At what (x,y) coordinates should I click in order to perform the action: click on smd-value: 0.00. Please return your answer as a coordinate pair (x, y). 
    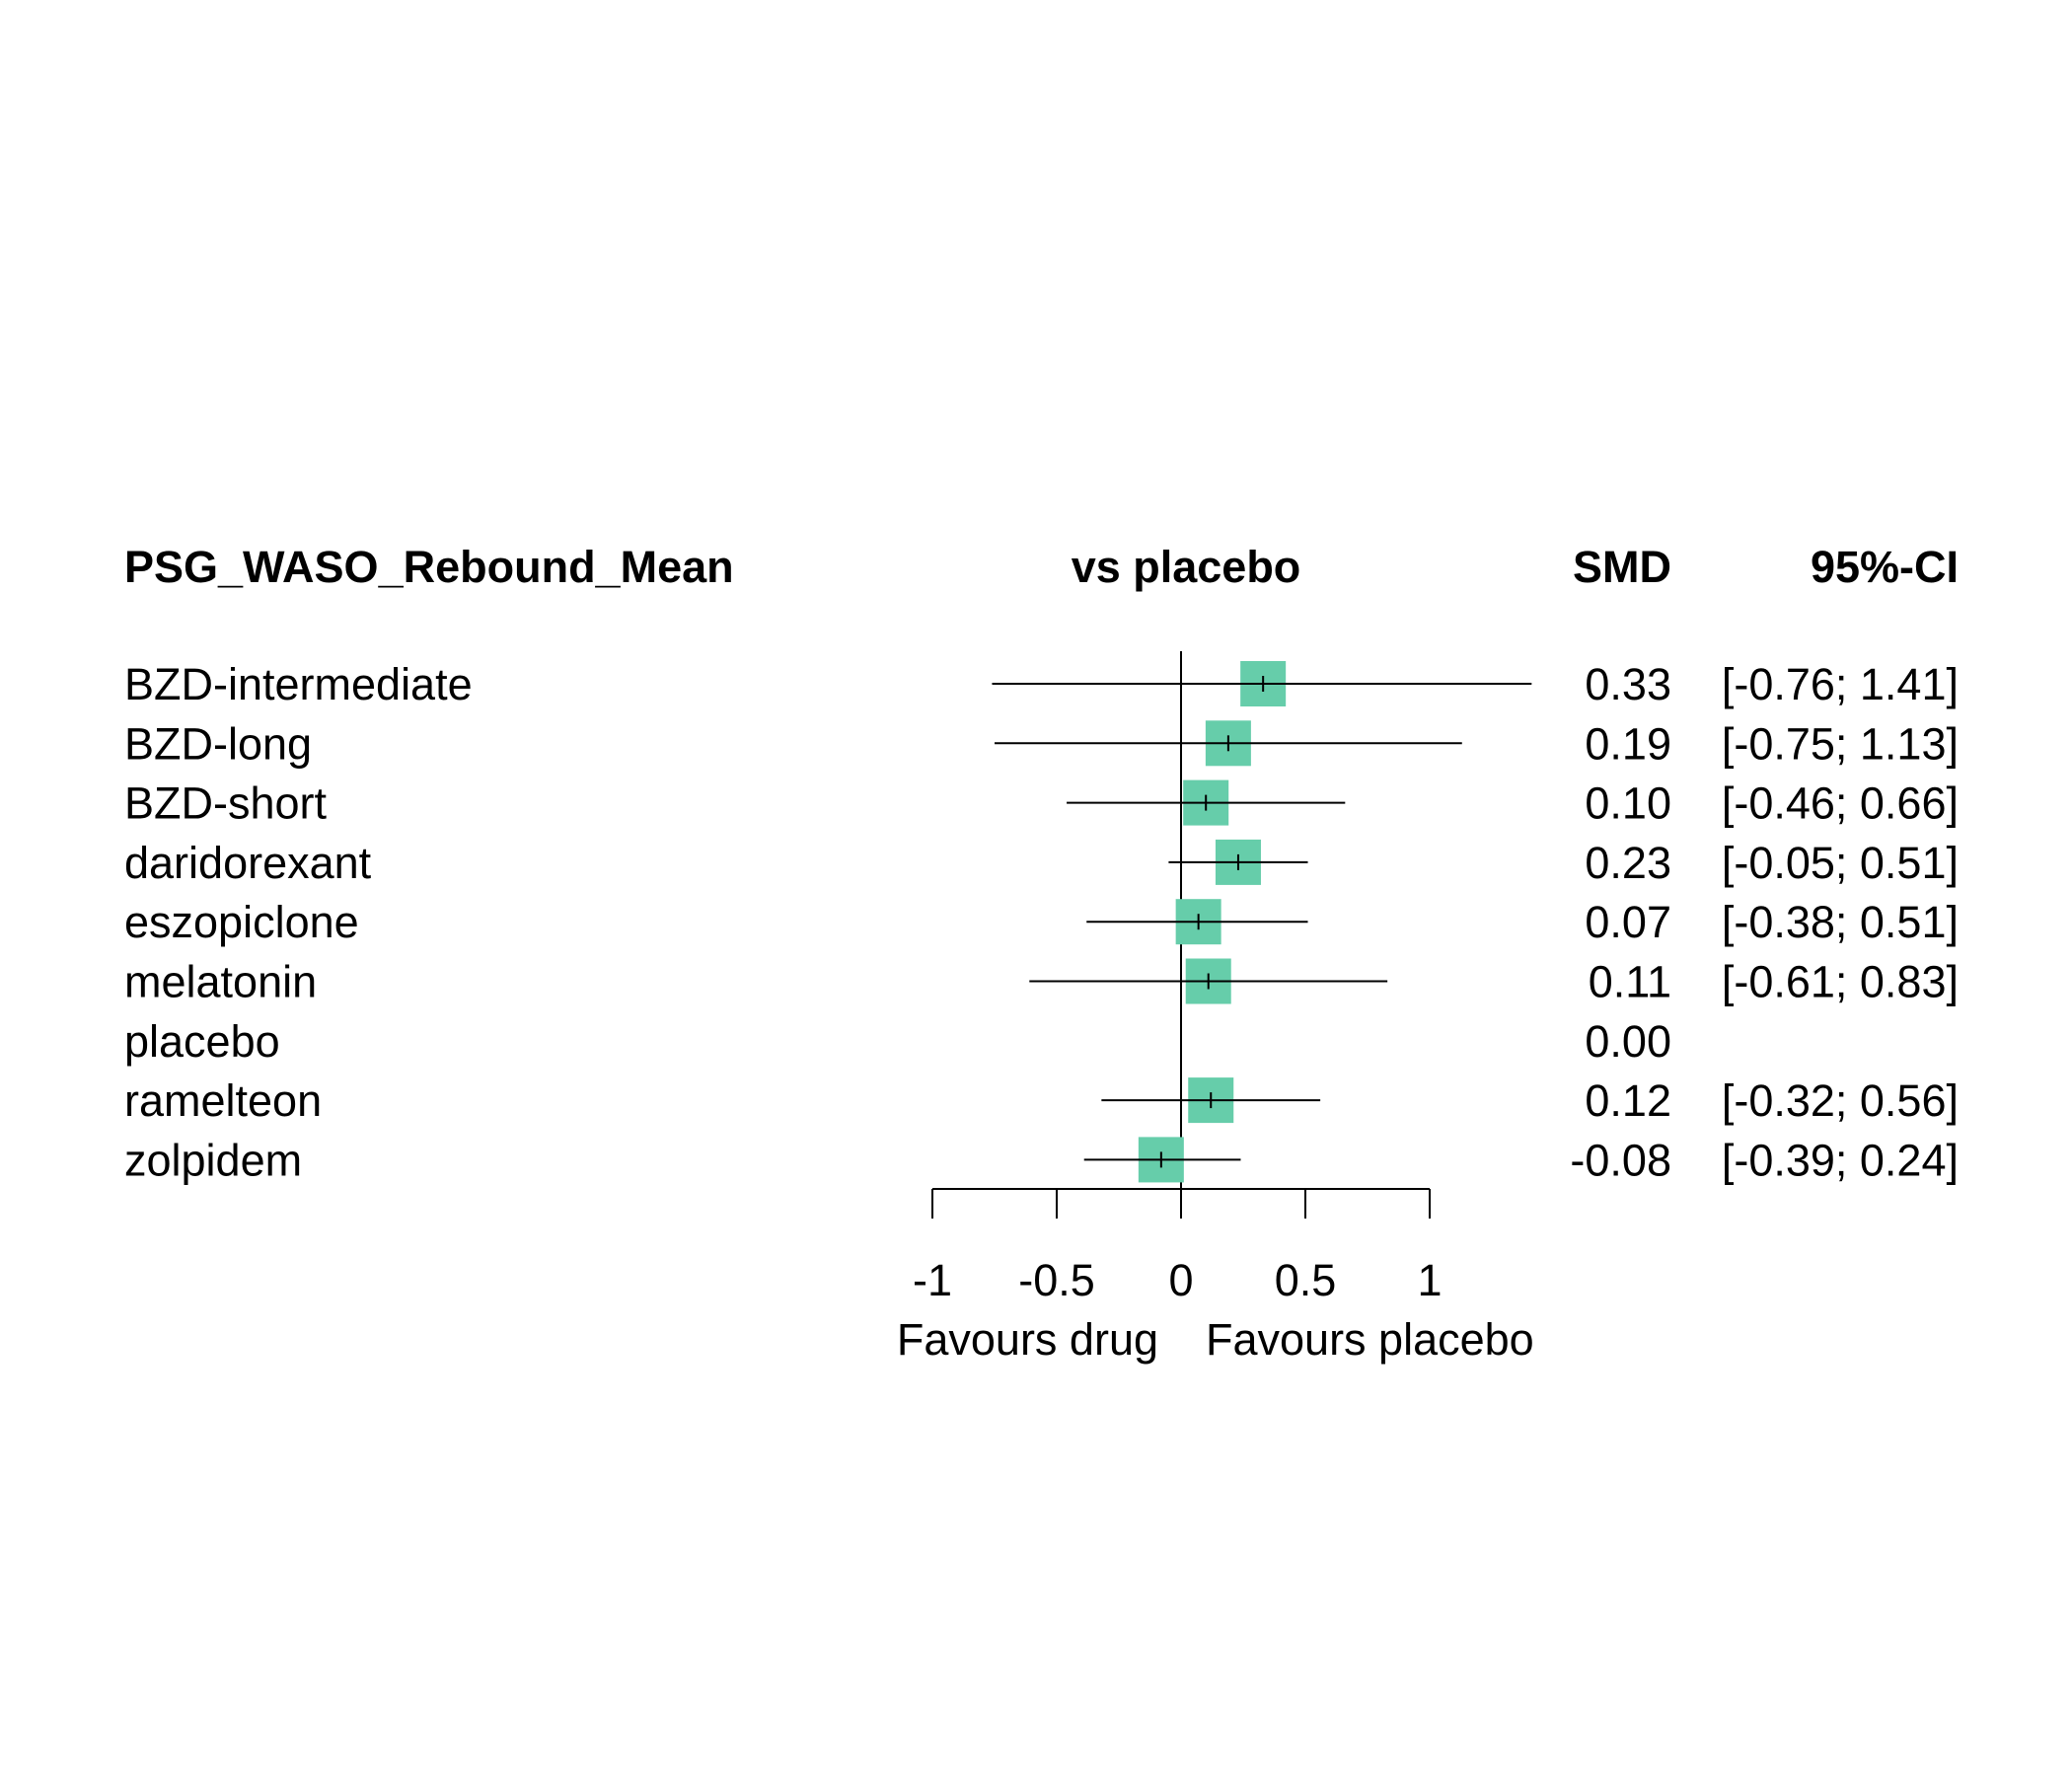
    Looking at the image, I should click on (1628, 1041).